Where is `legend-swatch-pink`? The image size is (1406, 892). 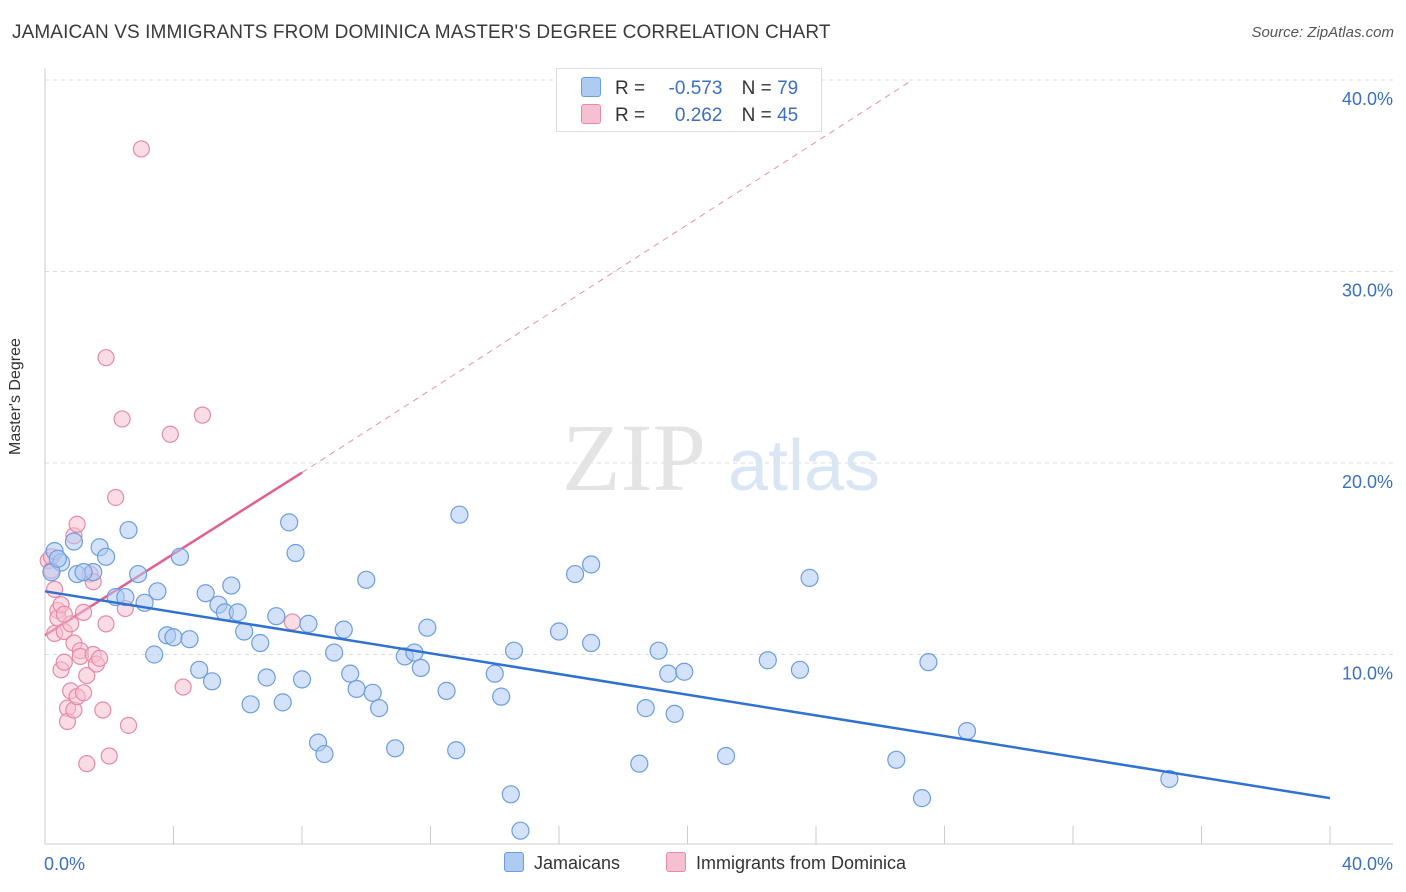
legend-swatch-pink is located at coordinates (591, 114).